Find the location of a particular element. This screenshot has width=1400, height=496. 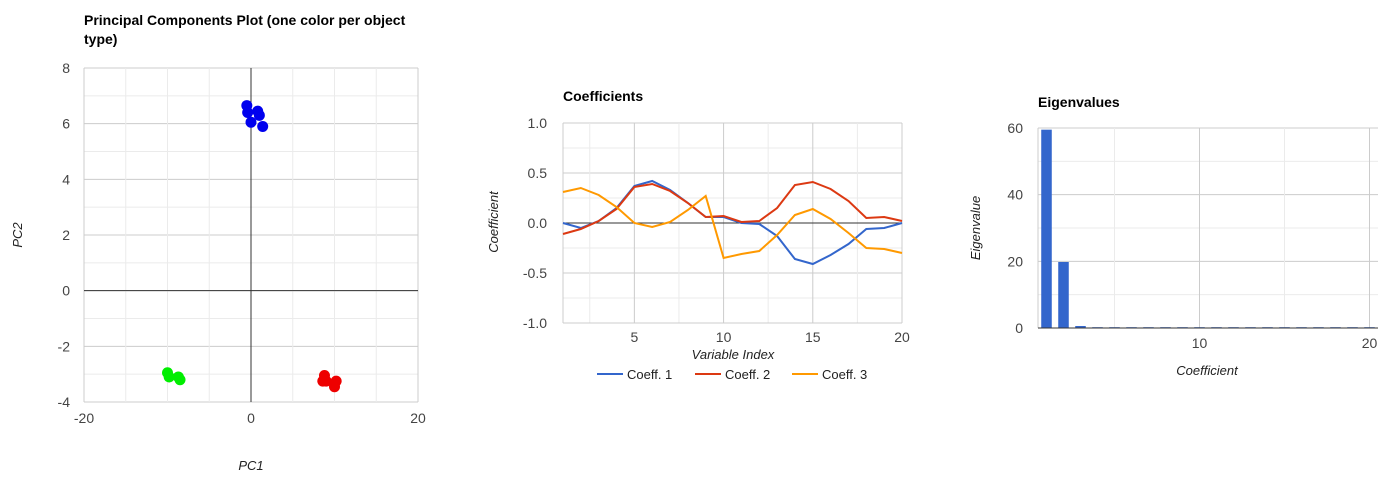

pca-y-tick-label: 8 is located at coordinates (66, 68).